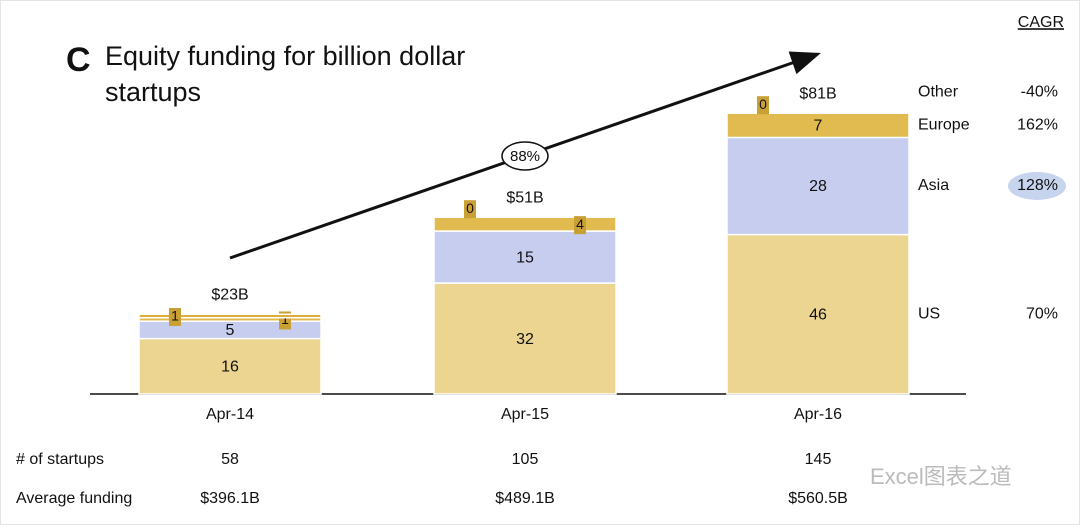  I want to click on row-value: $396.1B, so click(230, 498).